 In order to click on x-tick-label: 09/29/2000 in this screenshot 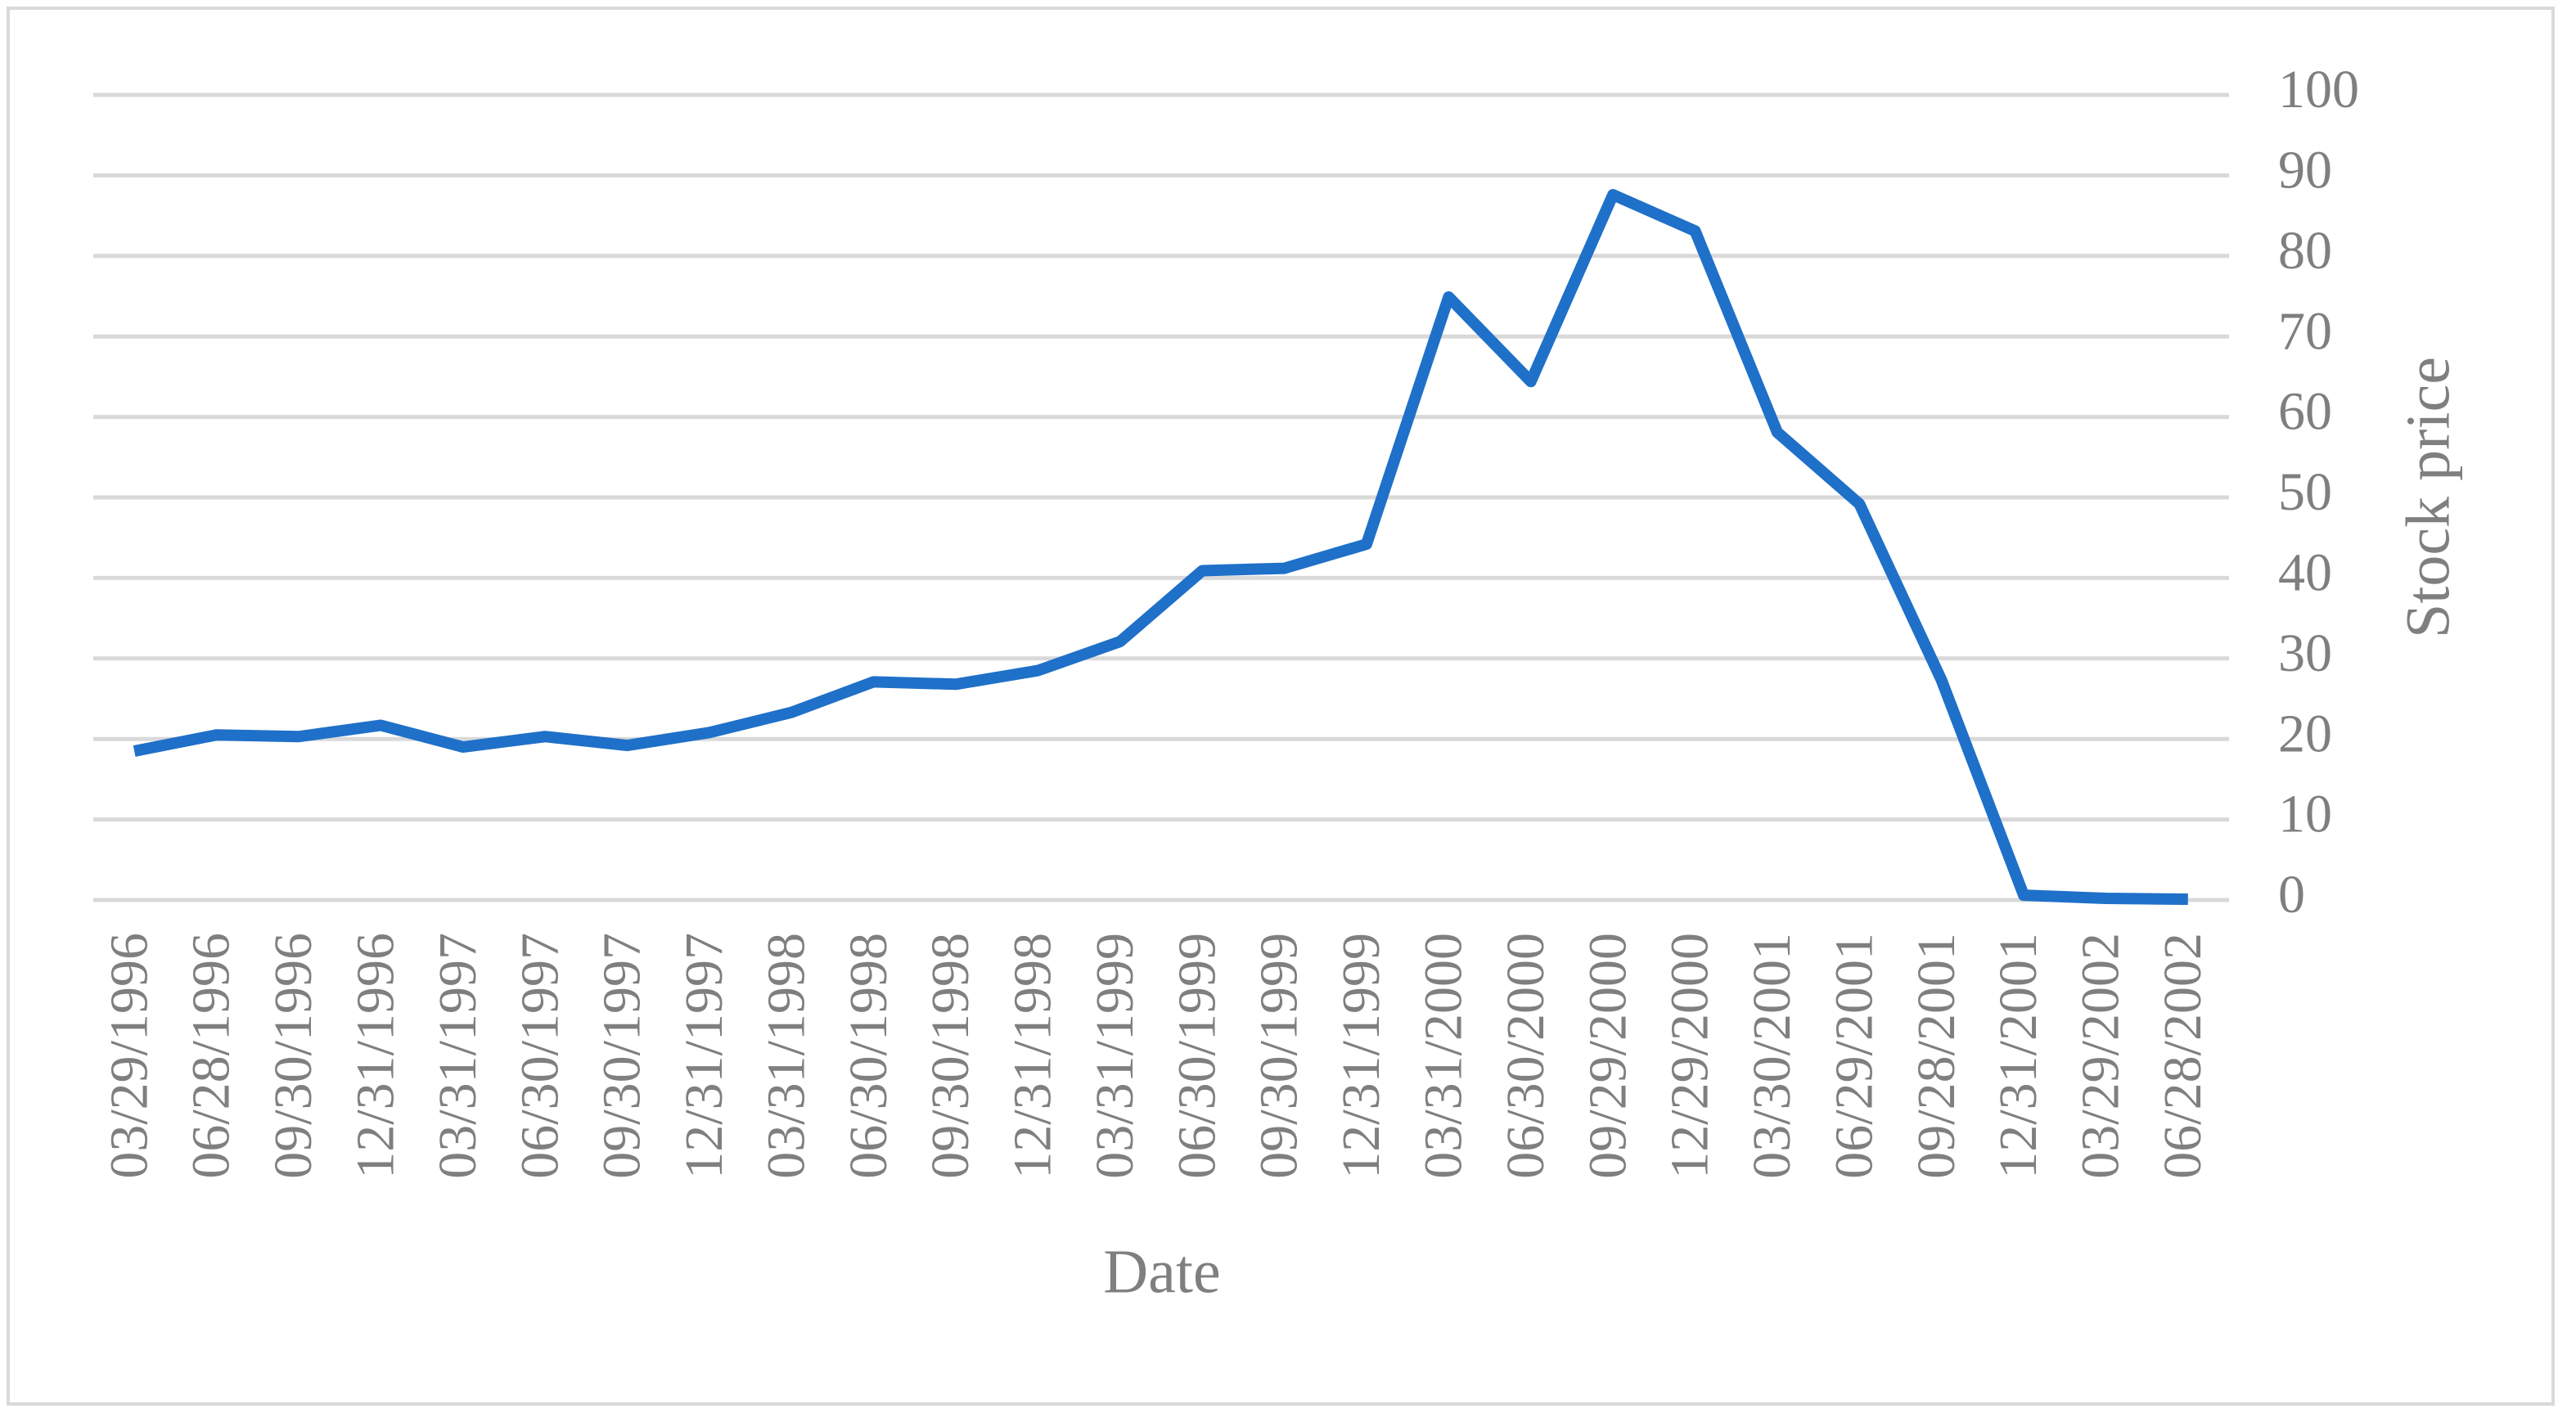, I will do `click(1607, 1056)`.